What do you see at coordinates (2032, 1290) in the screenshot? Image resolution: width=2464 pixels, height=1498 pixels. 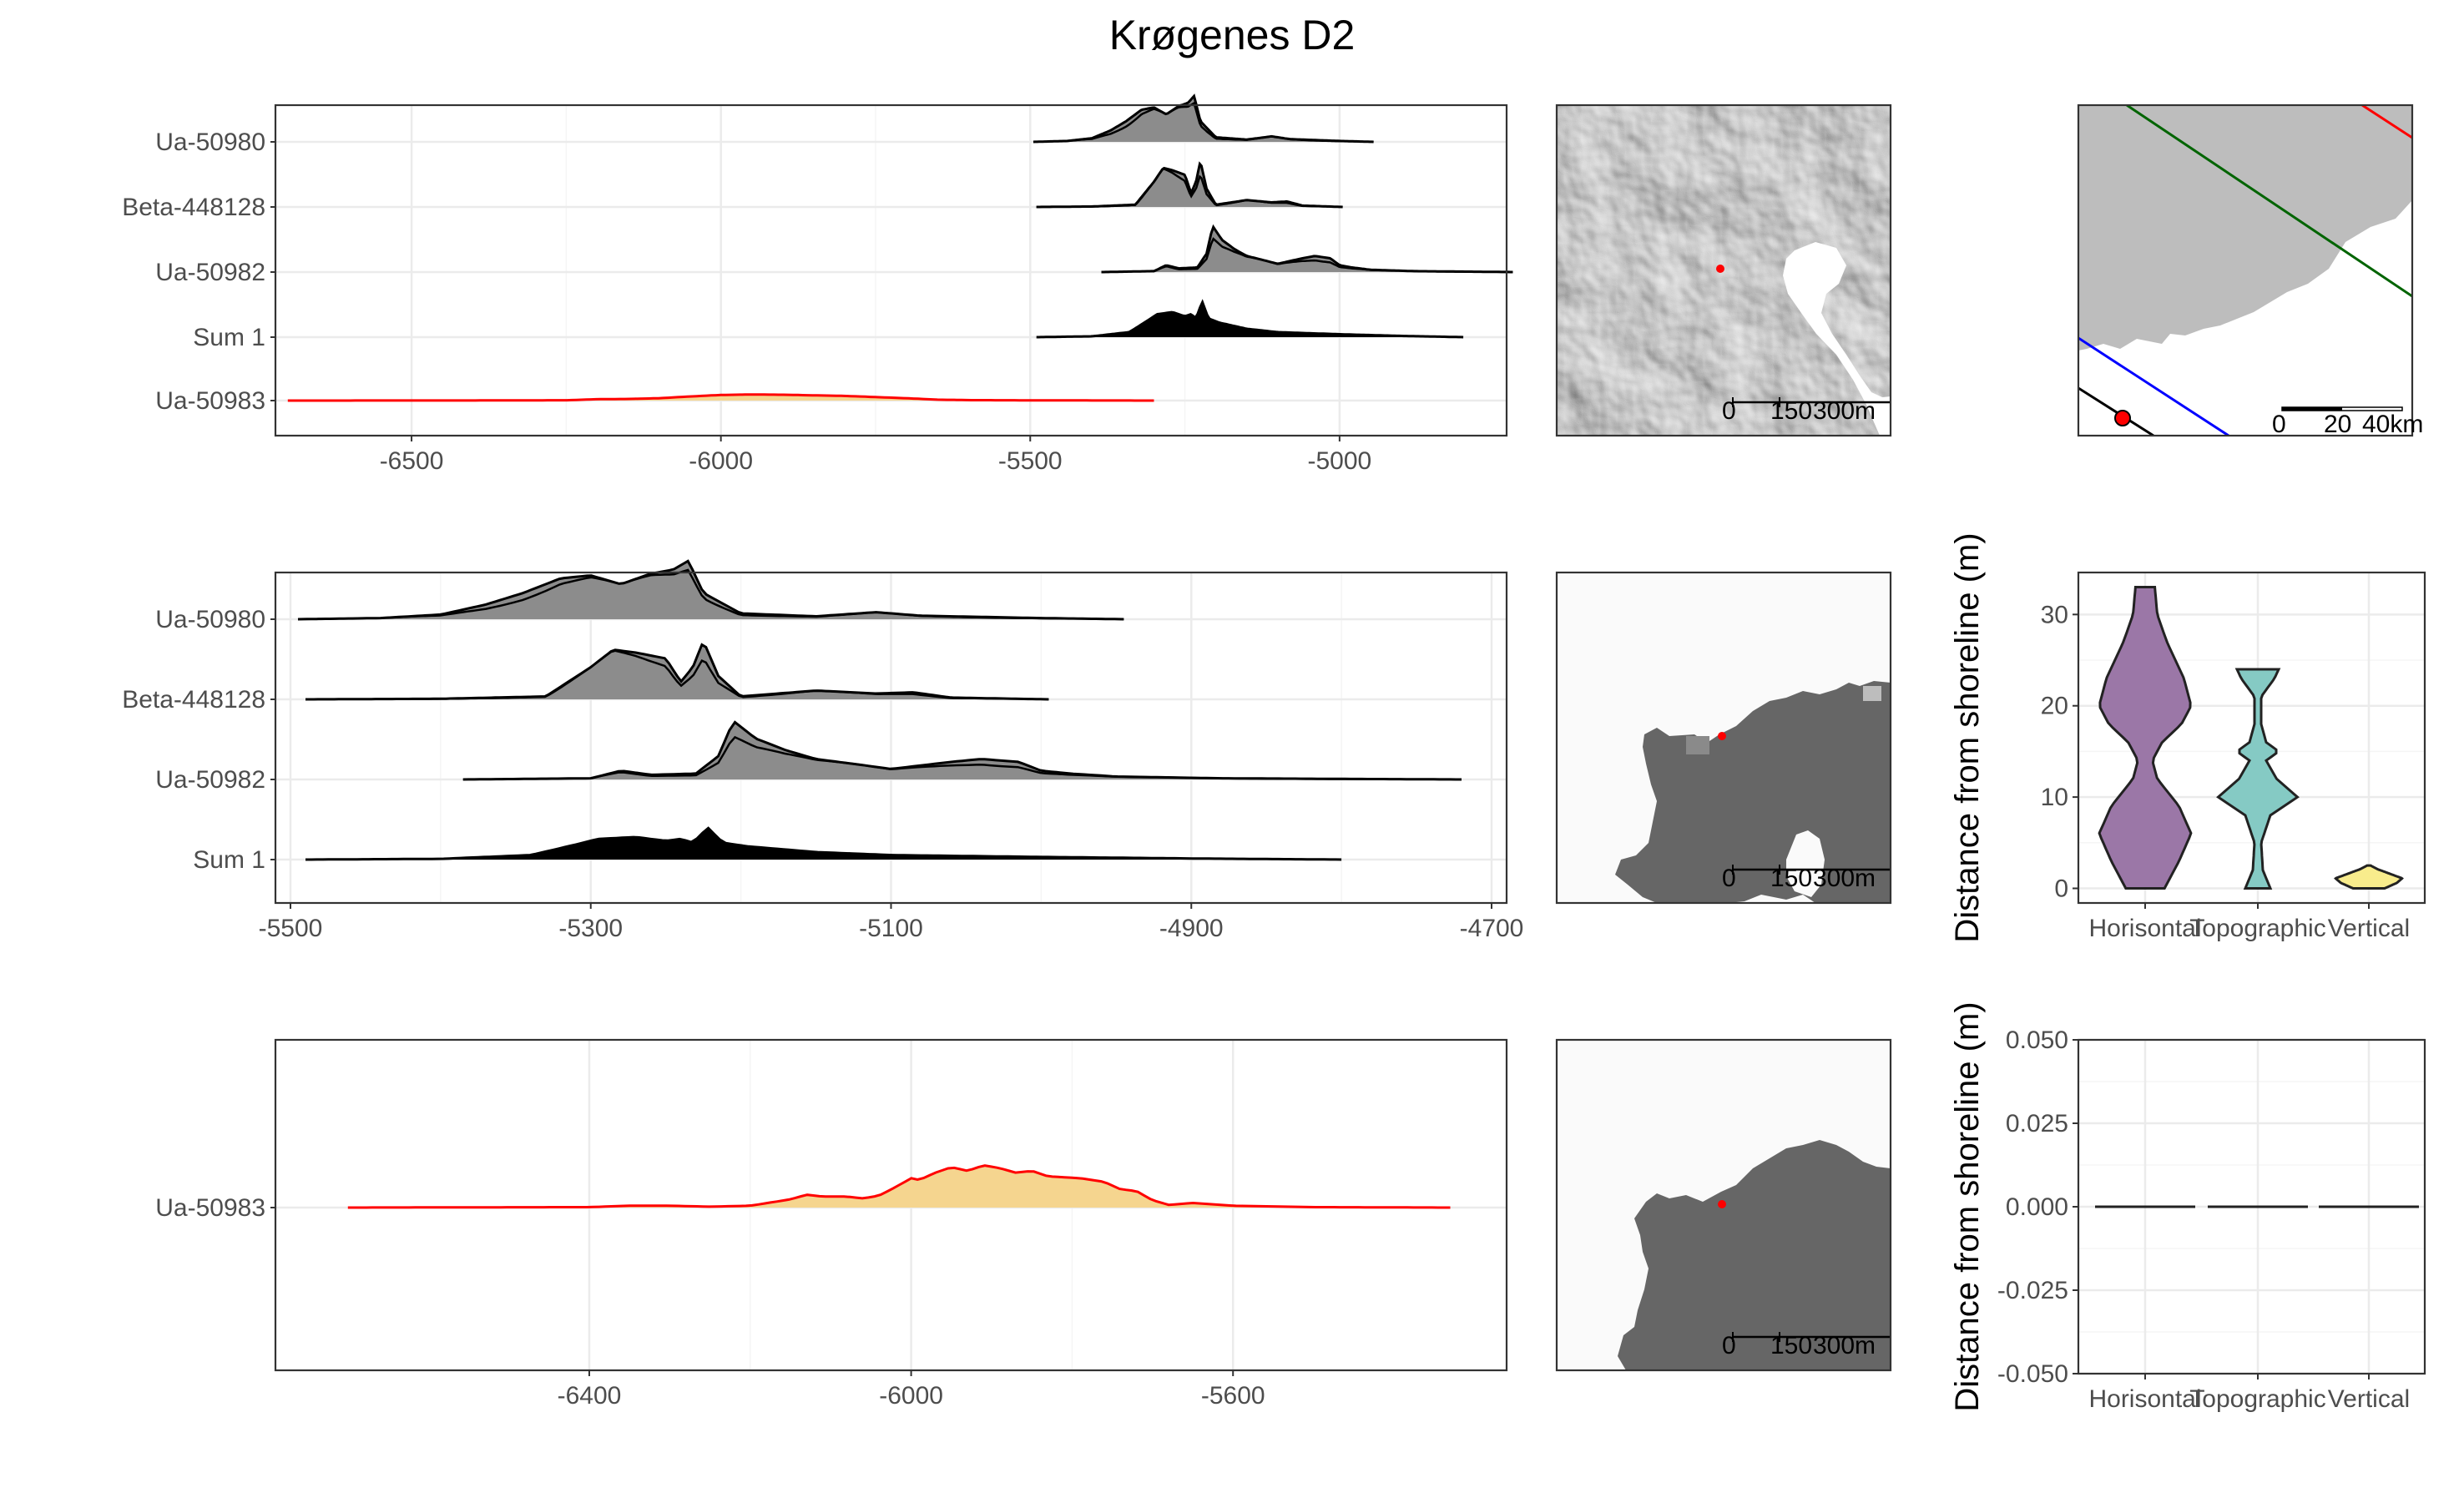 I see `y-tick-label: -0.025` at bounding box center [2032, 1290].